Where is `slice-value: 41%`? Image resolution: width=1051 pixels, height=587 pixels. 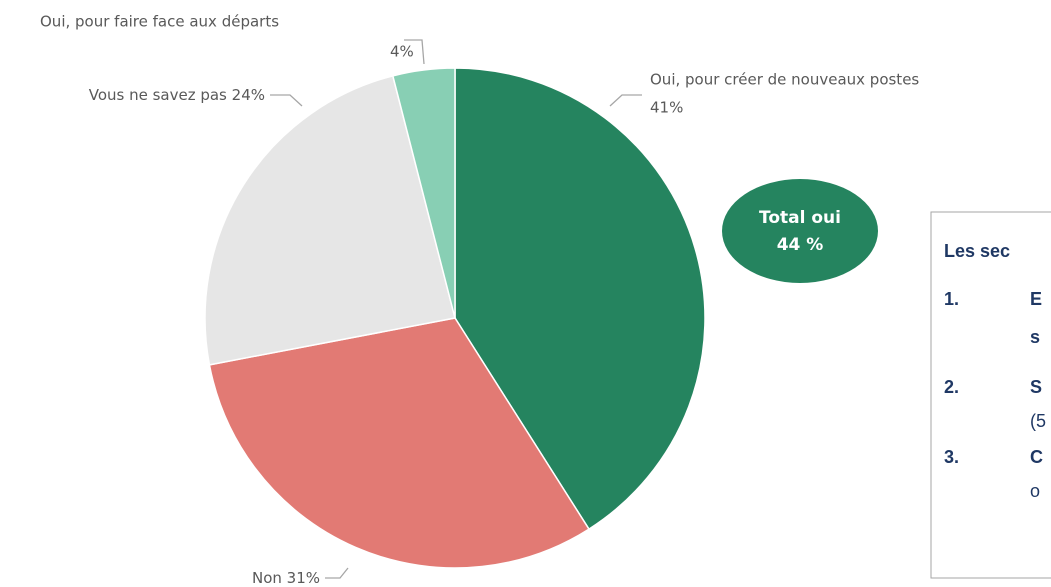
slice-value: 41% is located at coordinates (666, 108).